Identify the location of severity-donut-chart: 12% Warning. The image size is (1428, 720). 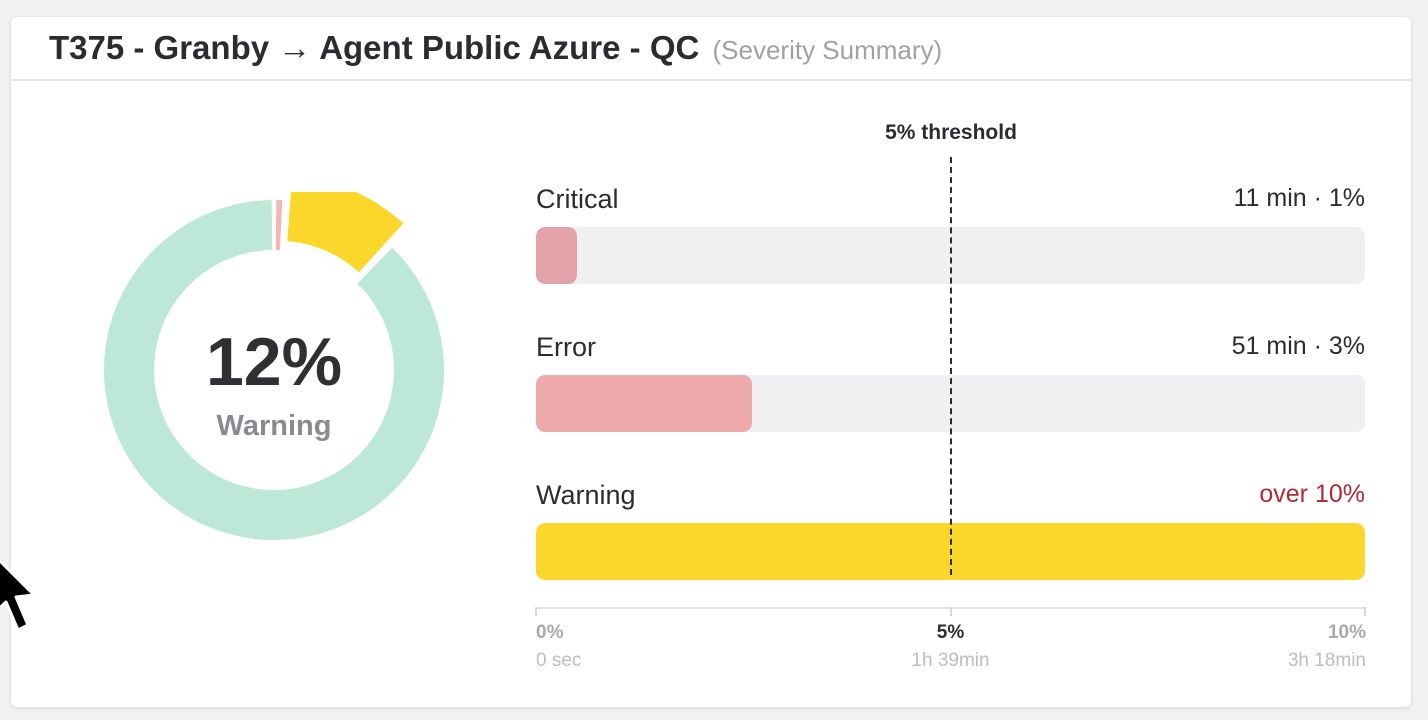
(274, 370).